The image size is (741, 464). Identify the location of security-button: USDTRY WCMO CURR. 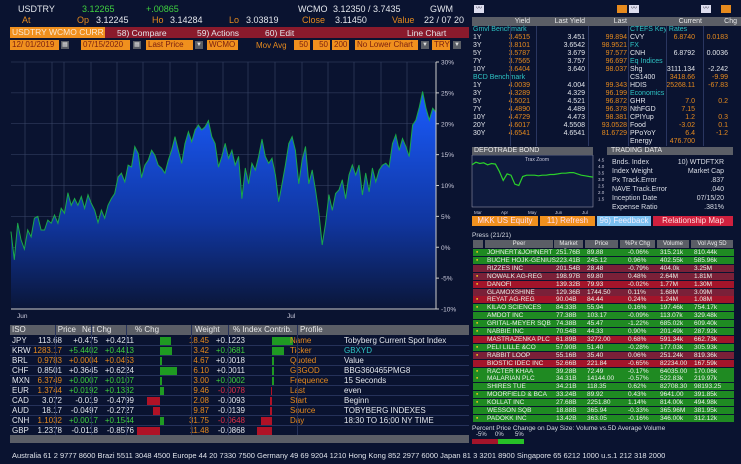
(57, 32).